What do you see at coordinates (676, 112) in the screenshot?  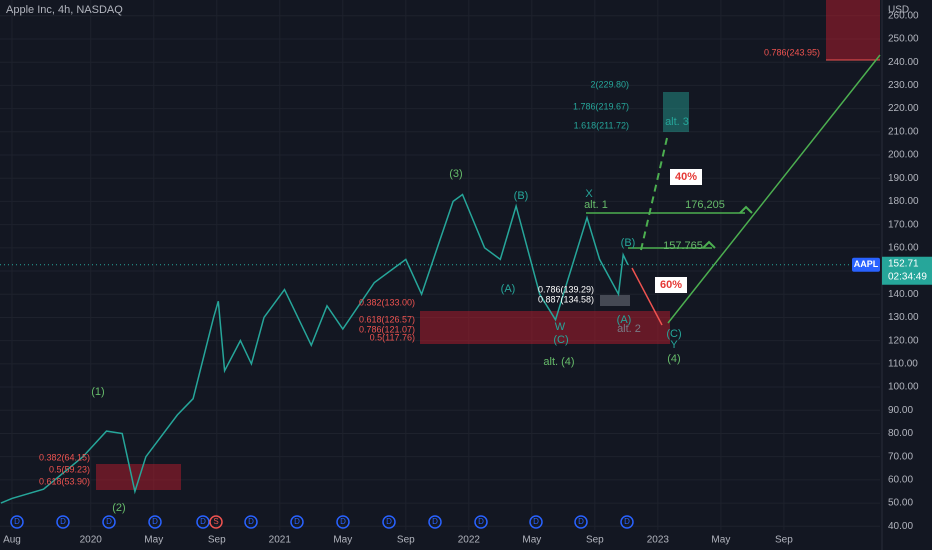 I see `target-zone` at bounding box center [676, 112].